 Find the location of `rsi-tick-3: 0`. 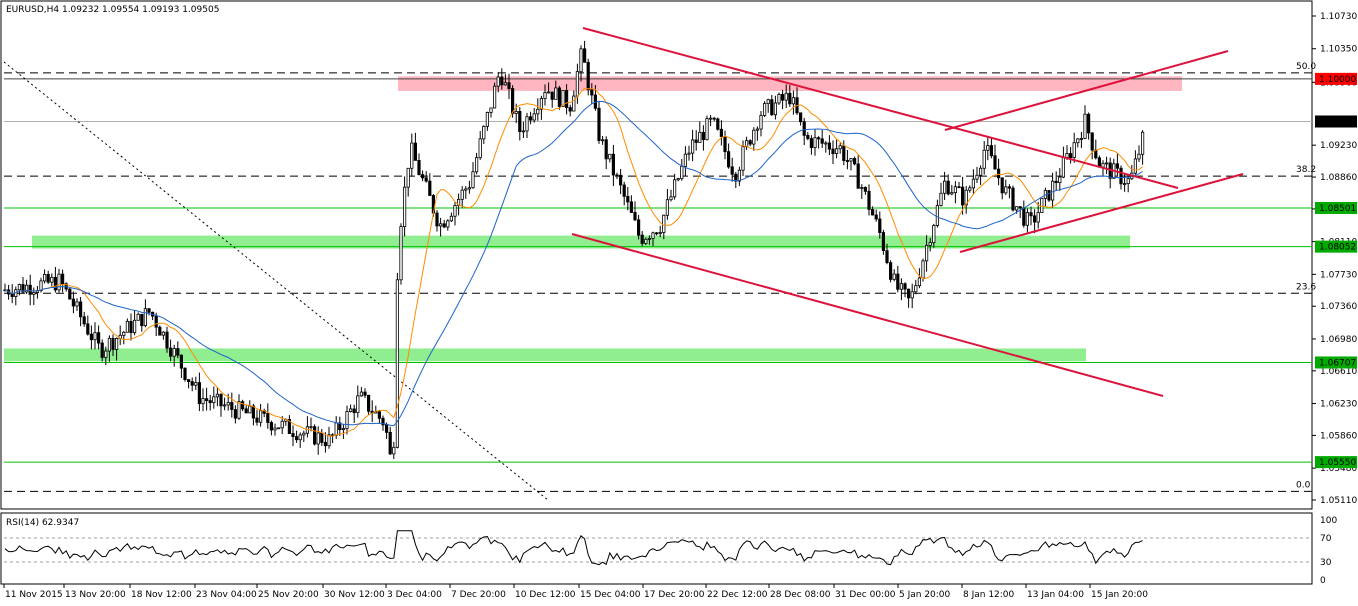

rsi-tick-3: 0 is located at coordinates (1323, 581).